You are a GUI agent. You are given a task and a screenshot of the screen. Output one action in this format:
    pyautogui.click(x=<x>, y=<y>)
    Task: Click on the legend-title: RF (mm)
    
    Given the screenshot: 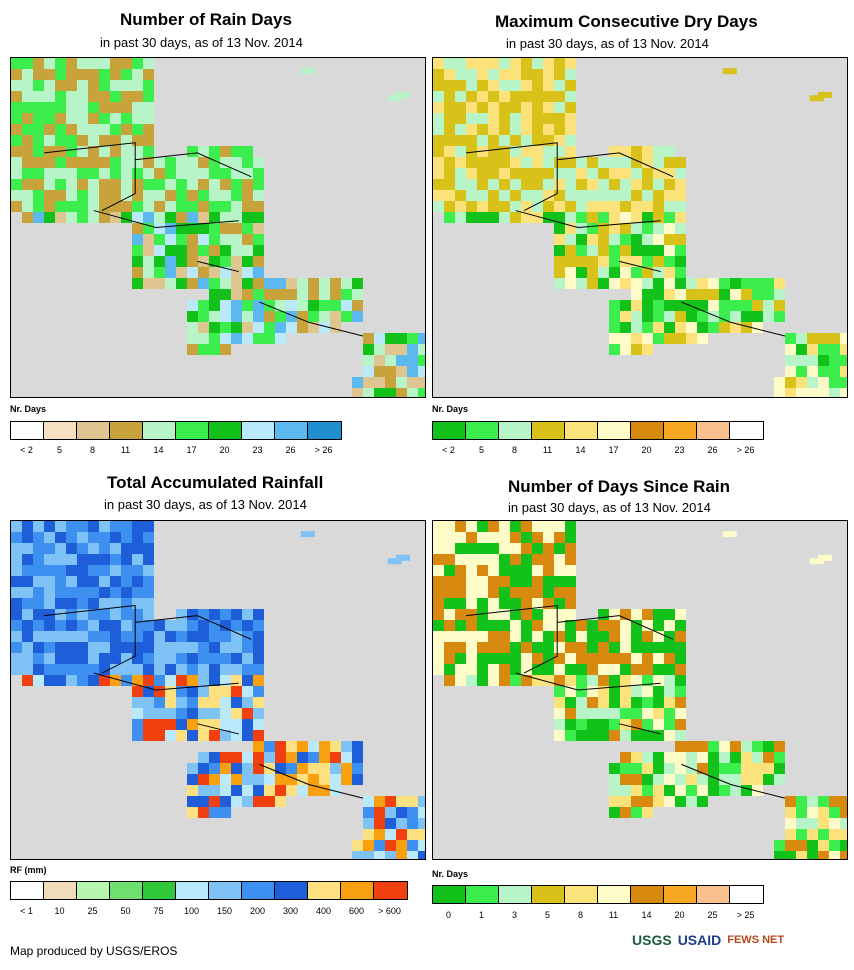 What is the action you would take?
    pyautogui.click(x=28, y=870)
    